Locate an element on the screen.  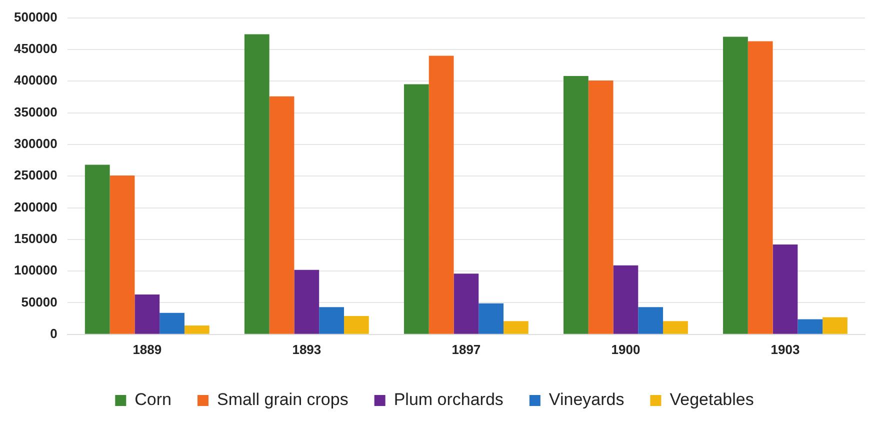
y-tick-label: 400000 is located at coordinates (36, 80).